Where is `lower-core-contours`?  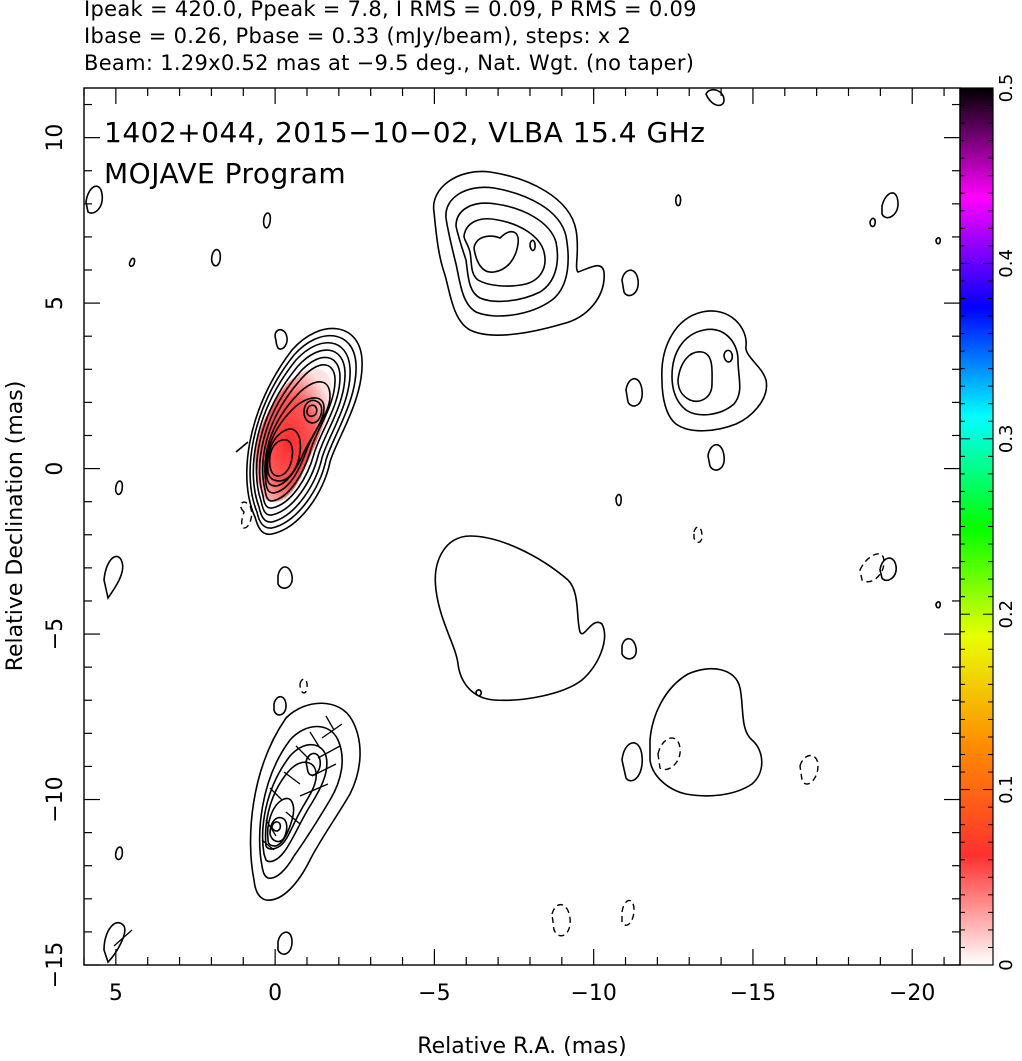
lower-core-contours is located at coordinates (305, 789).